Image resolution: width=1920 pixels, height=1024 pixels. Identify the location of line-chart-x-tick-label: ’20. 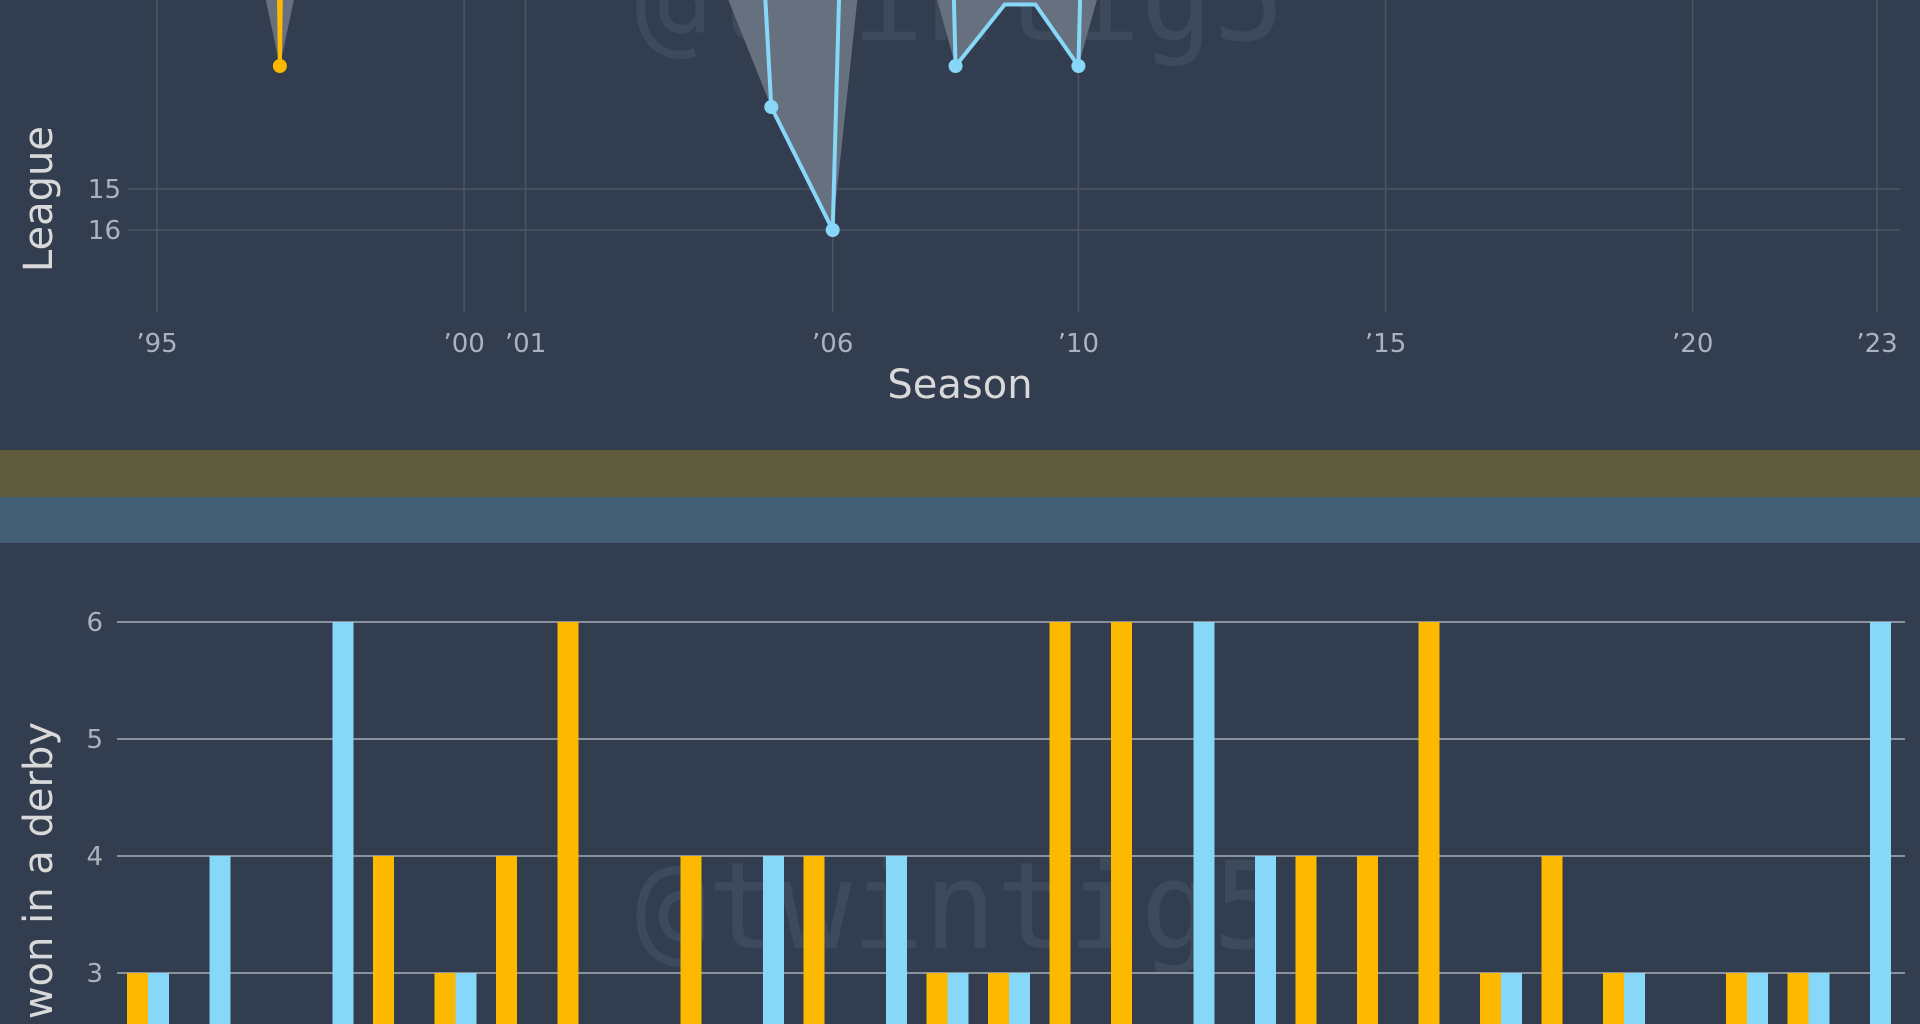
(1692, 344).